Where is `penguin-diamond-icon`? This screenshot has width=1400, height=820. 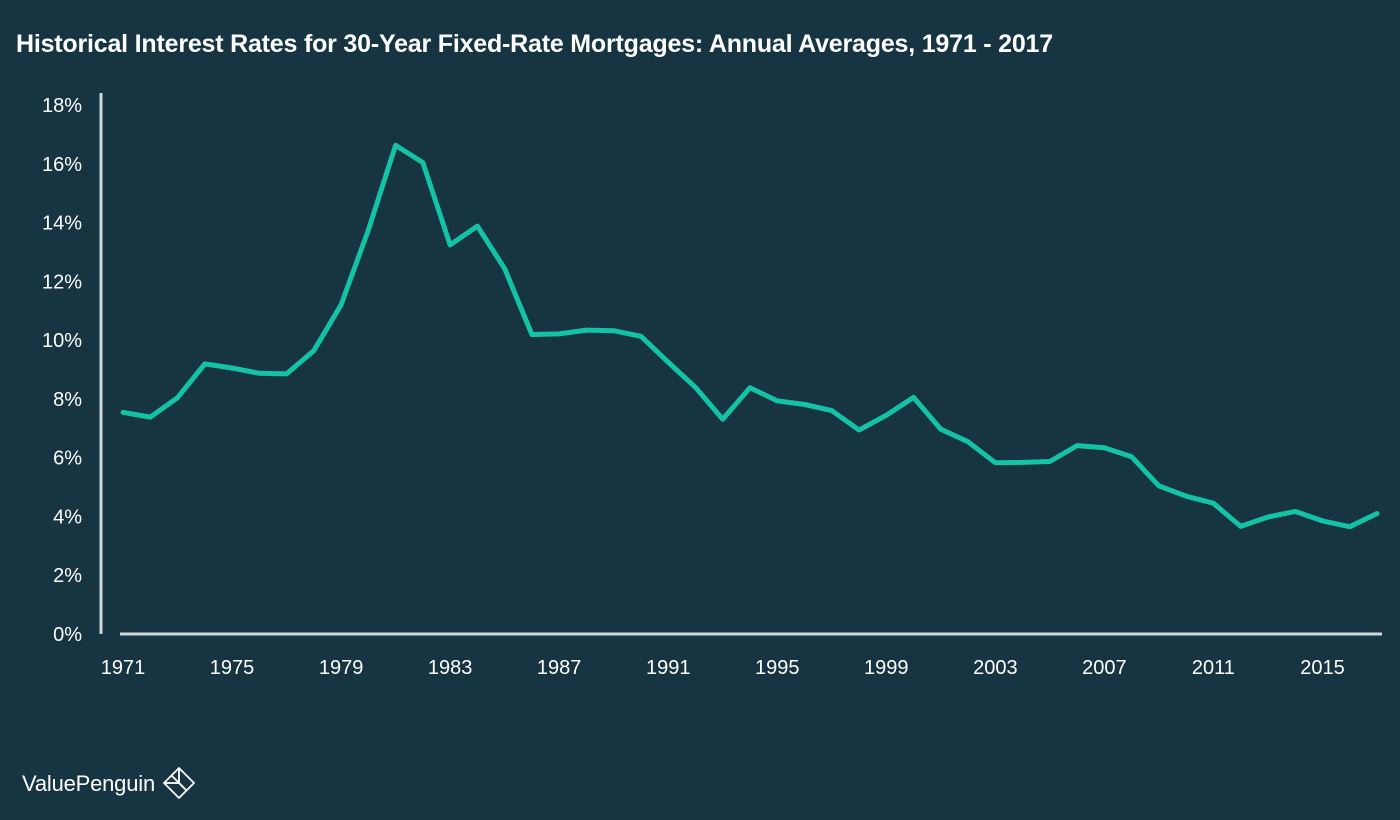
penguin-diamond-icon is located at coordinates (179, 783).